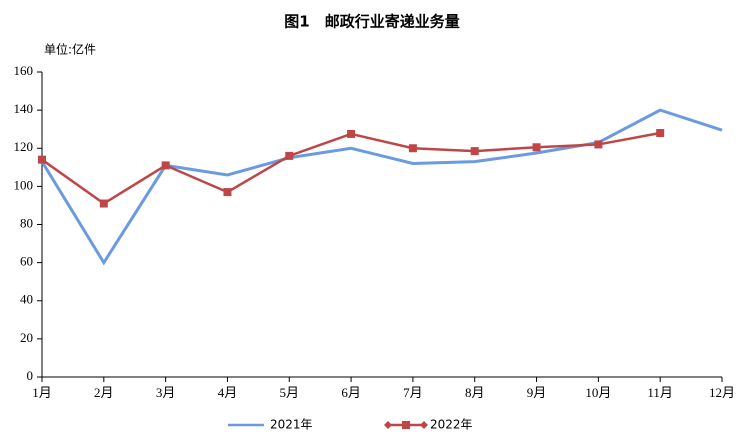 Image resolution: width=743 pixels, height=443 pixels. I want to click on y-tick-label: 160, so click(24, 70).